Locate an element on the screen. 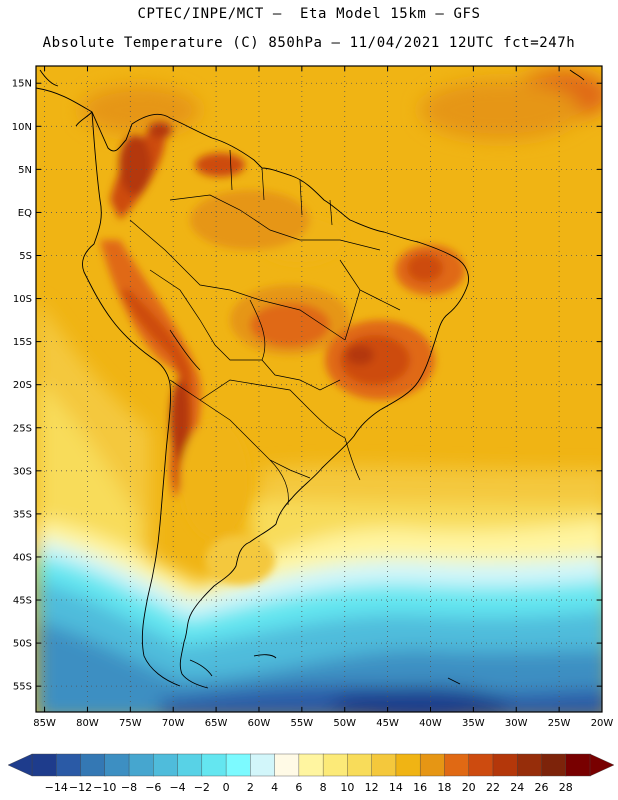  lat-label: 45S is located at coordinates (22, 601).